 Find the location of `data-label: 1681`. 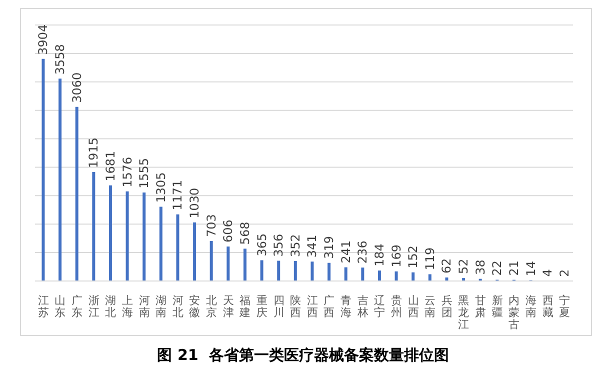

data-label: 1681 is located at coordinates (110, 166).